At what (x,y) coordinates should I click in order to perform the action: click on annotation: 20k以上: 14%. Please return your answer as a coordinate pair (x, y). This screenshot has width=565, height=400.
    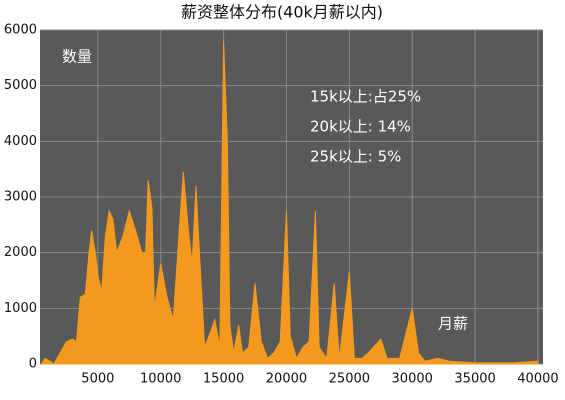
    Looking at the image, I should click on (360, 127).